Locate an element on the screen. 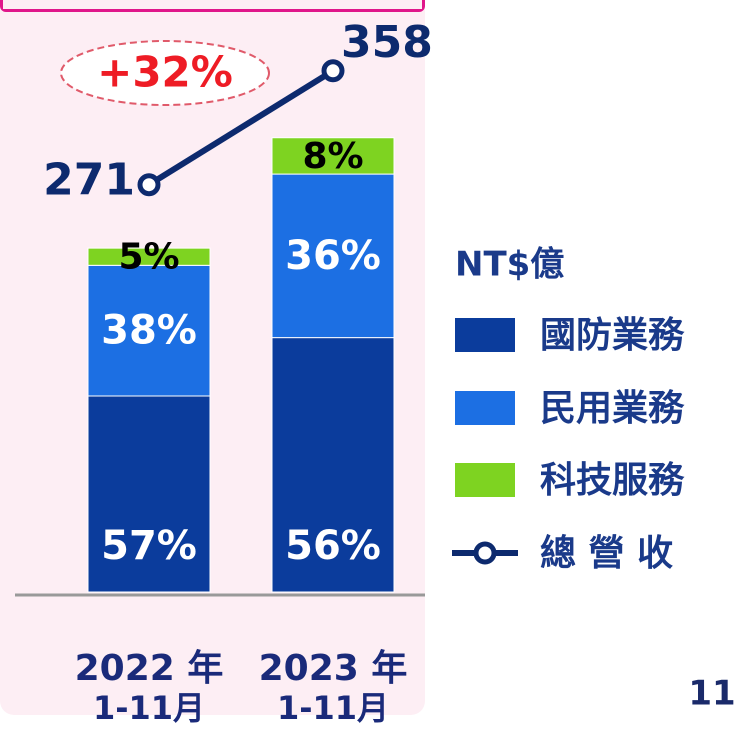  value-label: 5% is located at coordinates (148, 257).